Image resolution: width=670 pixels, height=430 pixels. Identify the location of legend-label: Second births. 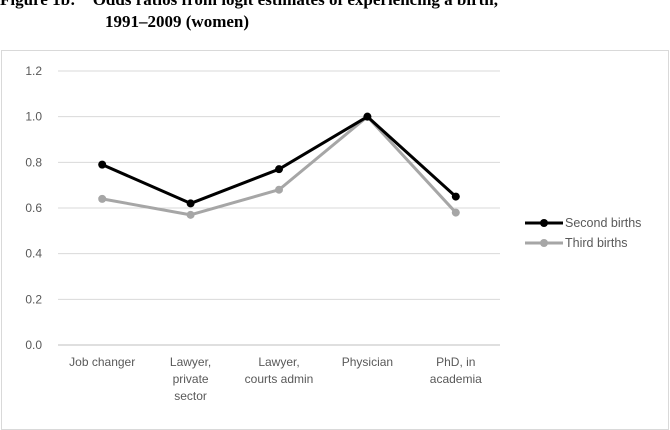
(603, 223).